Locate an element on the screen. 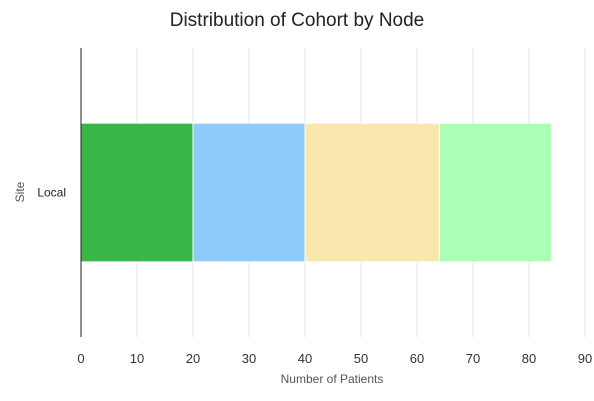  x-tick-label: 20 is located at coordinates (193, 358).